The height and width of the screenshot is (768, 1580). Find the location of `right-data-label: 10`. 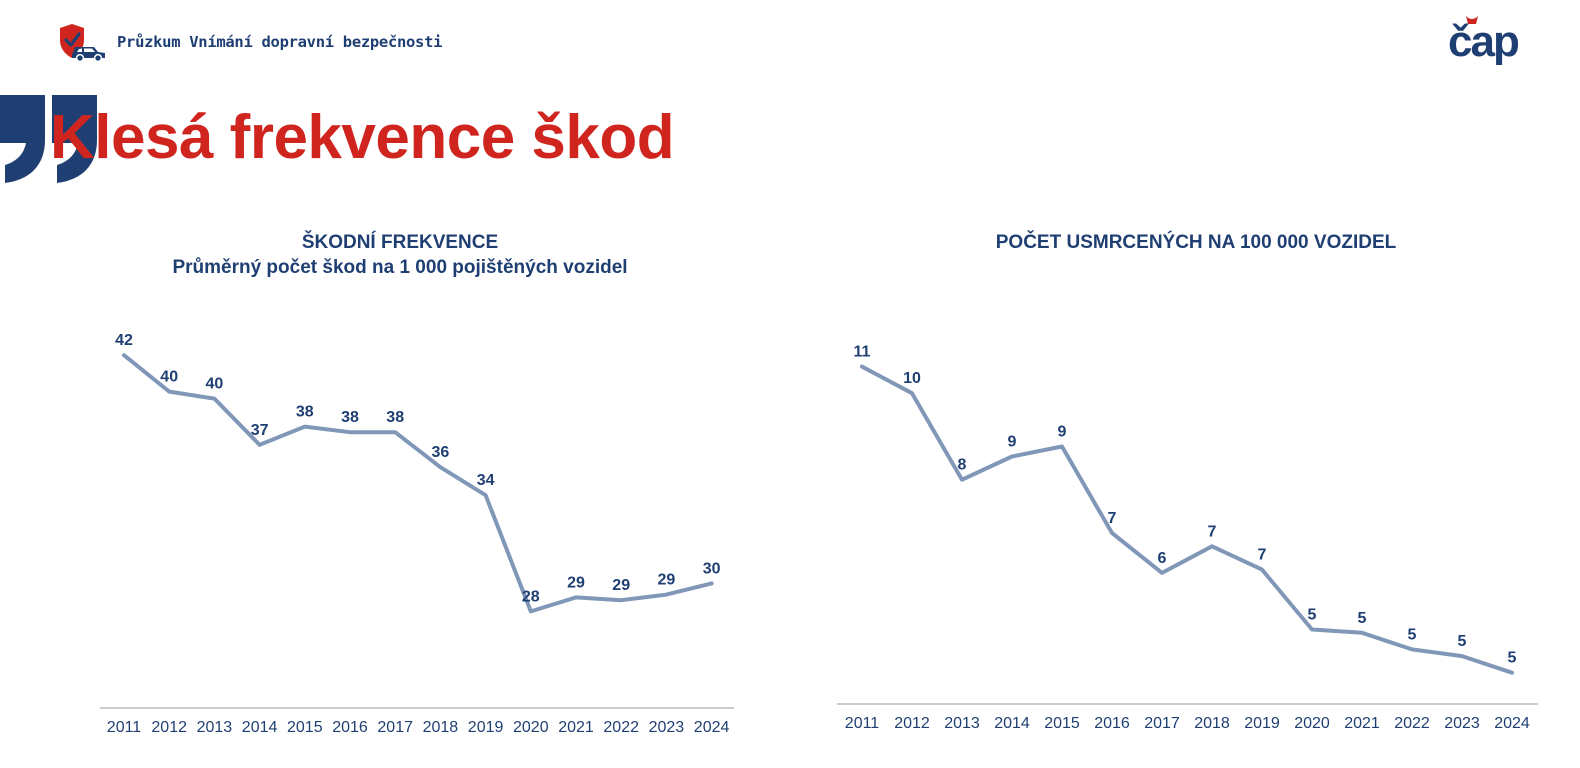

right-data-label: 10 is located at coordinates (912, 378).